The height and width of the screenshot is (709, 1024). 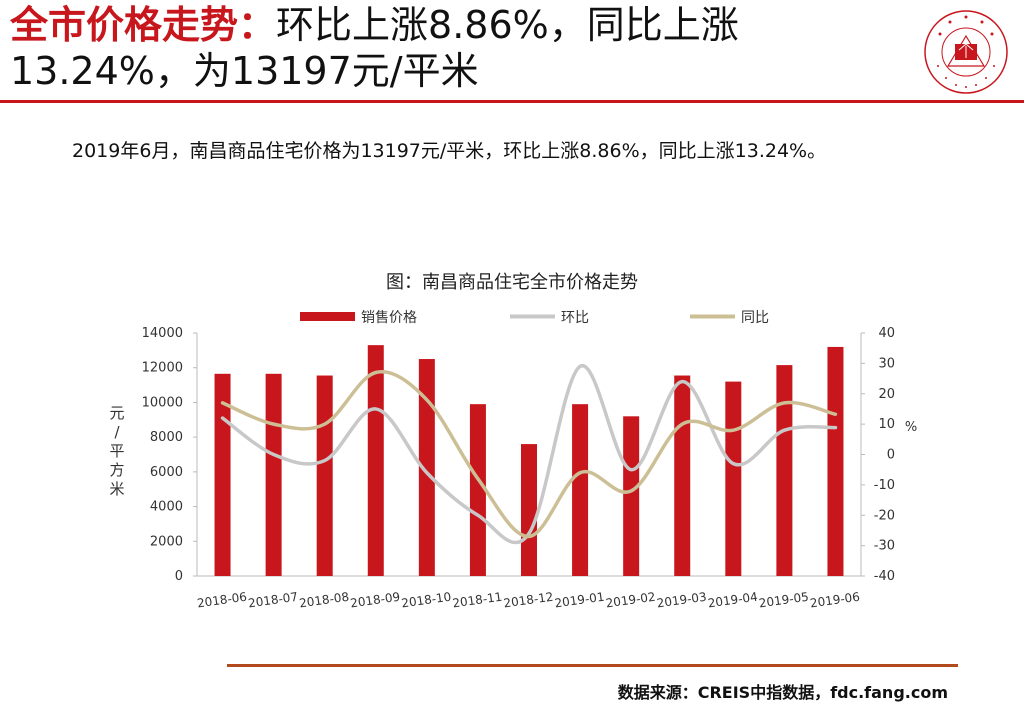 I want to click on yoy-line, so click(x=529, y=454).